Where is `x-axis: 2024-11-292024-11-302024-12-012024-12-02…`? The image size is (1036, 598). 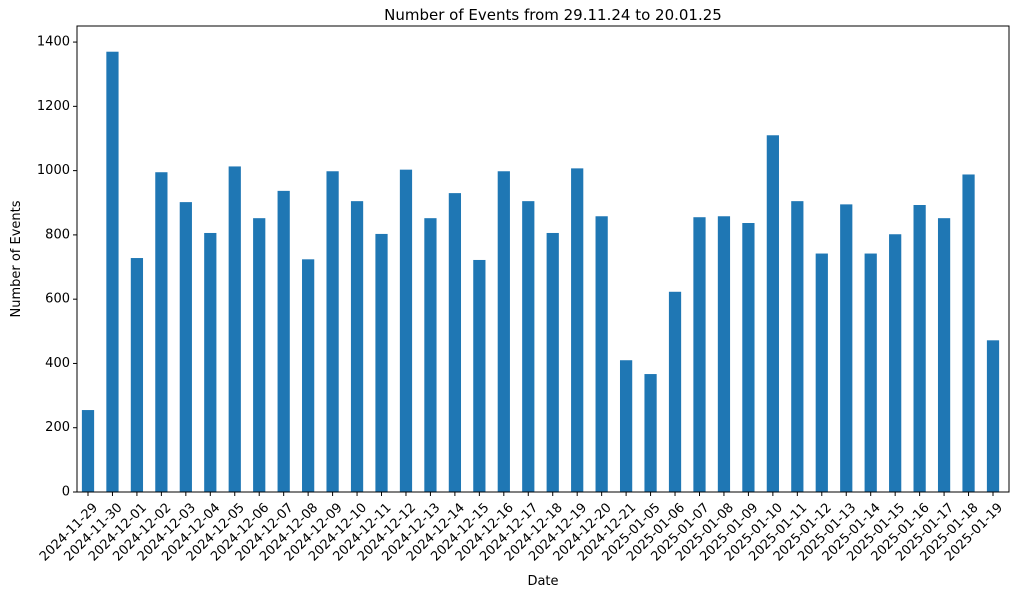 x-axis: 2024-11-292024-11-302024-12-012024-12-02… is located at coordinates (521, 528).